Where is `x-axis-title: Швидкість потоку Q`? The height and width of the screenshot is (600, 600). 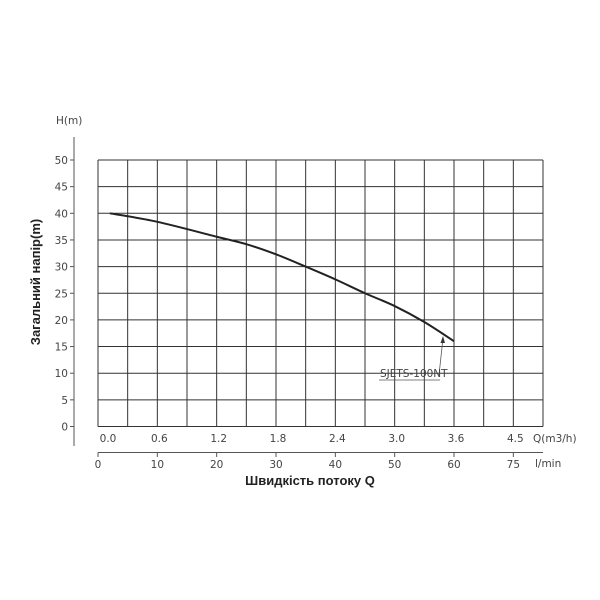 x-axis-title: Швидкість потоку Q is located at coordinates (310, 480).